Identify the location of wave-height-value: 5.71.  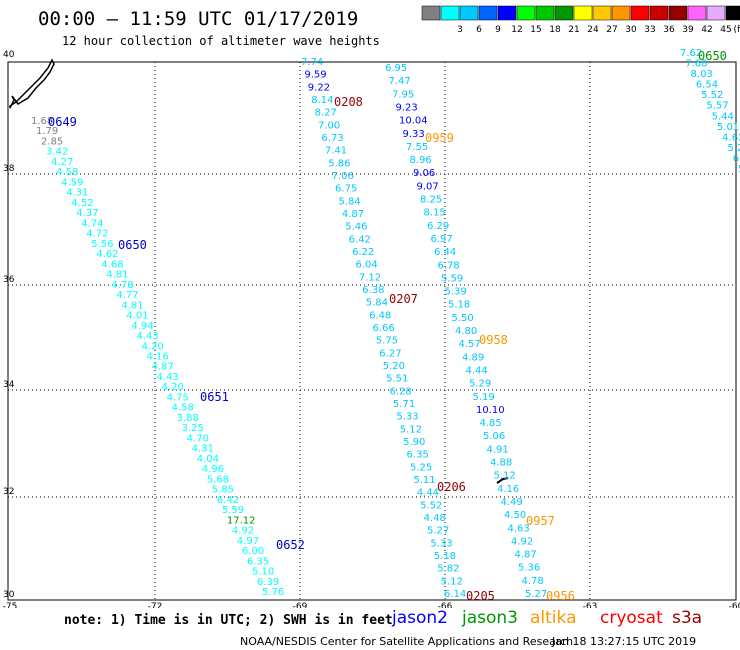
(404, 404).